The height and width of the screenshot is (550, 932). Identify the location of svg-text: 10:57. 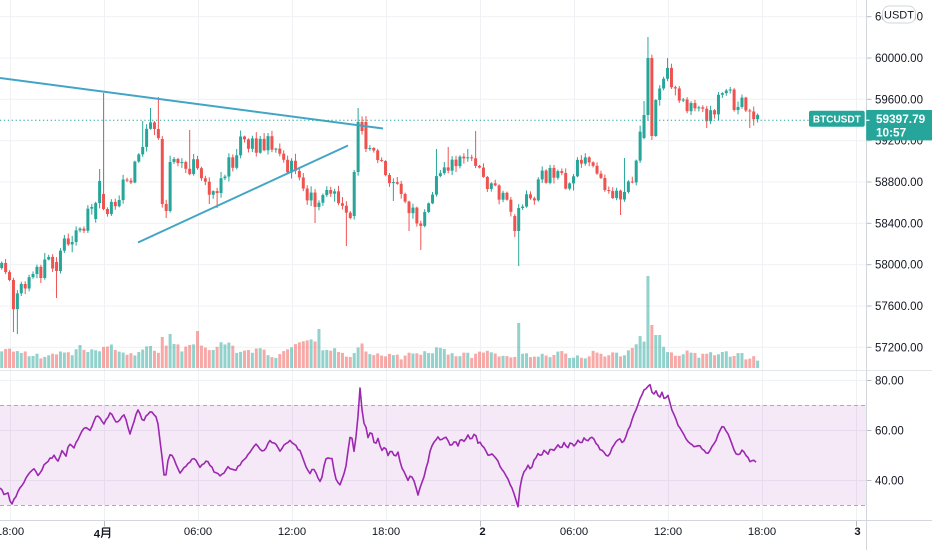
(891, 132).